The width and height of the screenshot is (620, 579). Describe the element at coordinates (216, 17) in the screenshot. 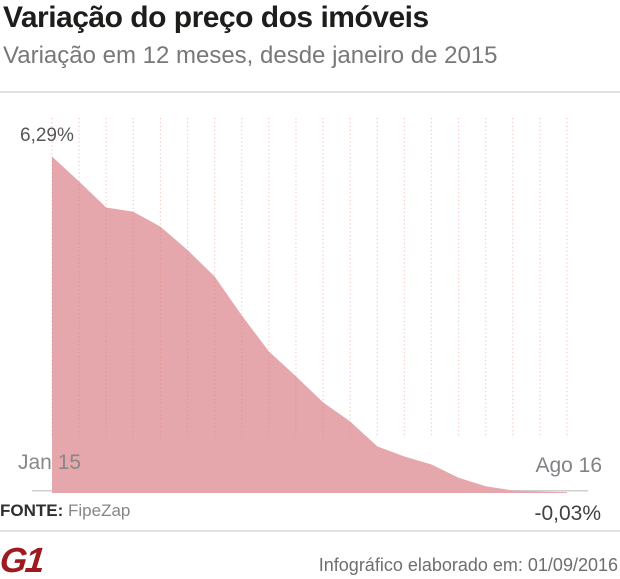

I see `page-title: Variação do preço dos imóveis` at that location.